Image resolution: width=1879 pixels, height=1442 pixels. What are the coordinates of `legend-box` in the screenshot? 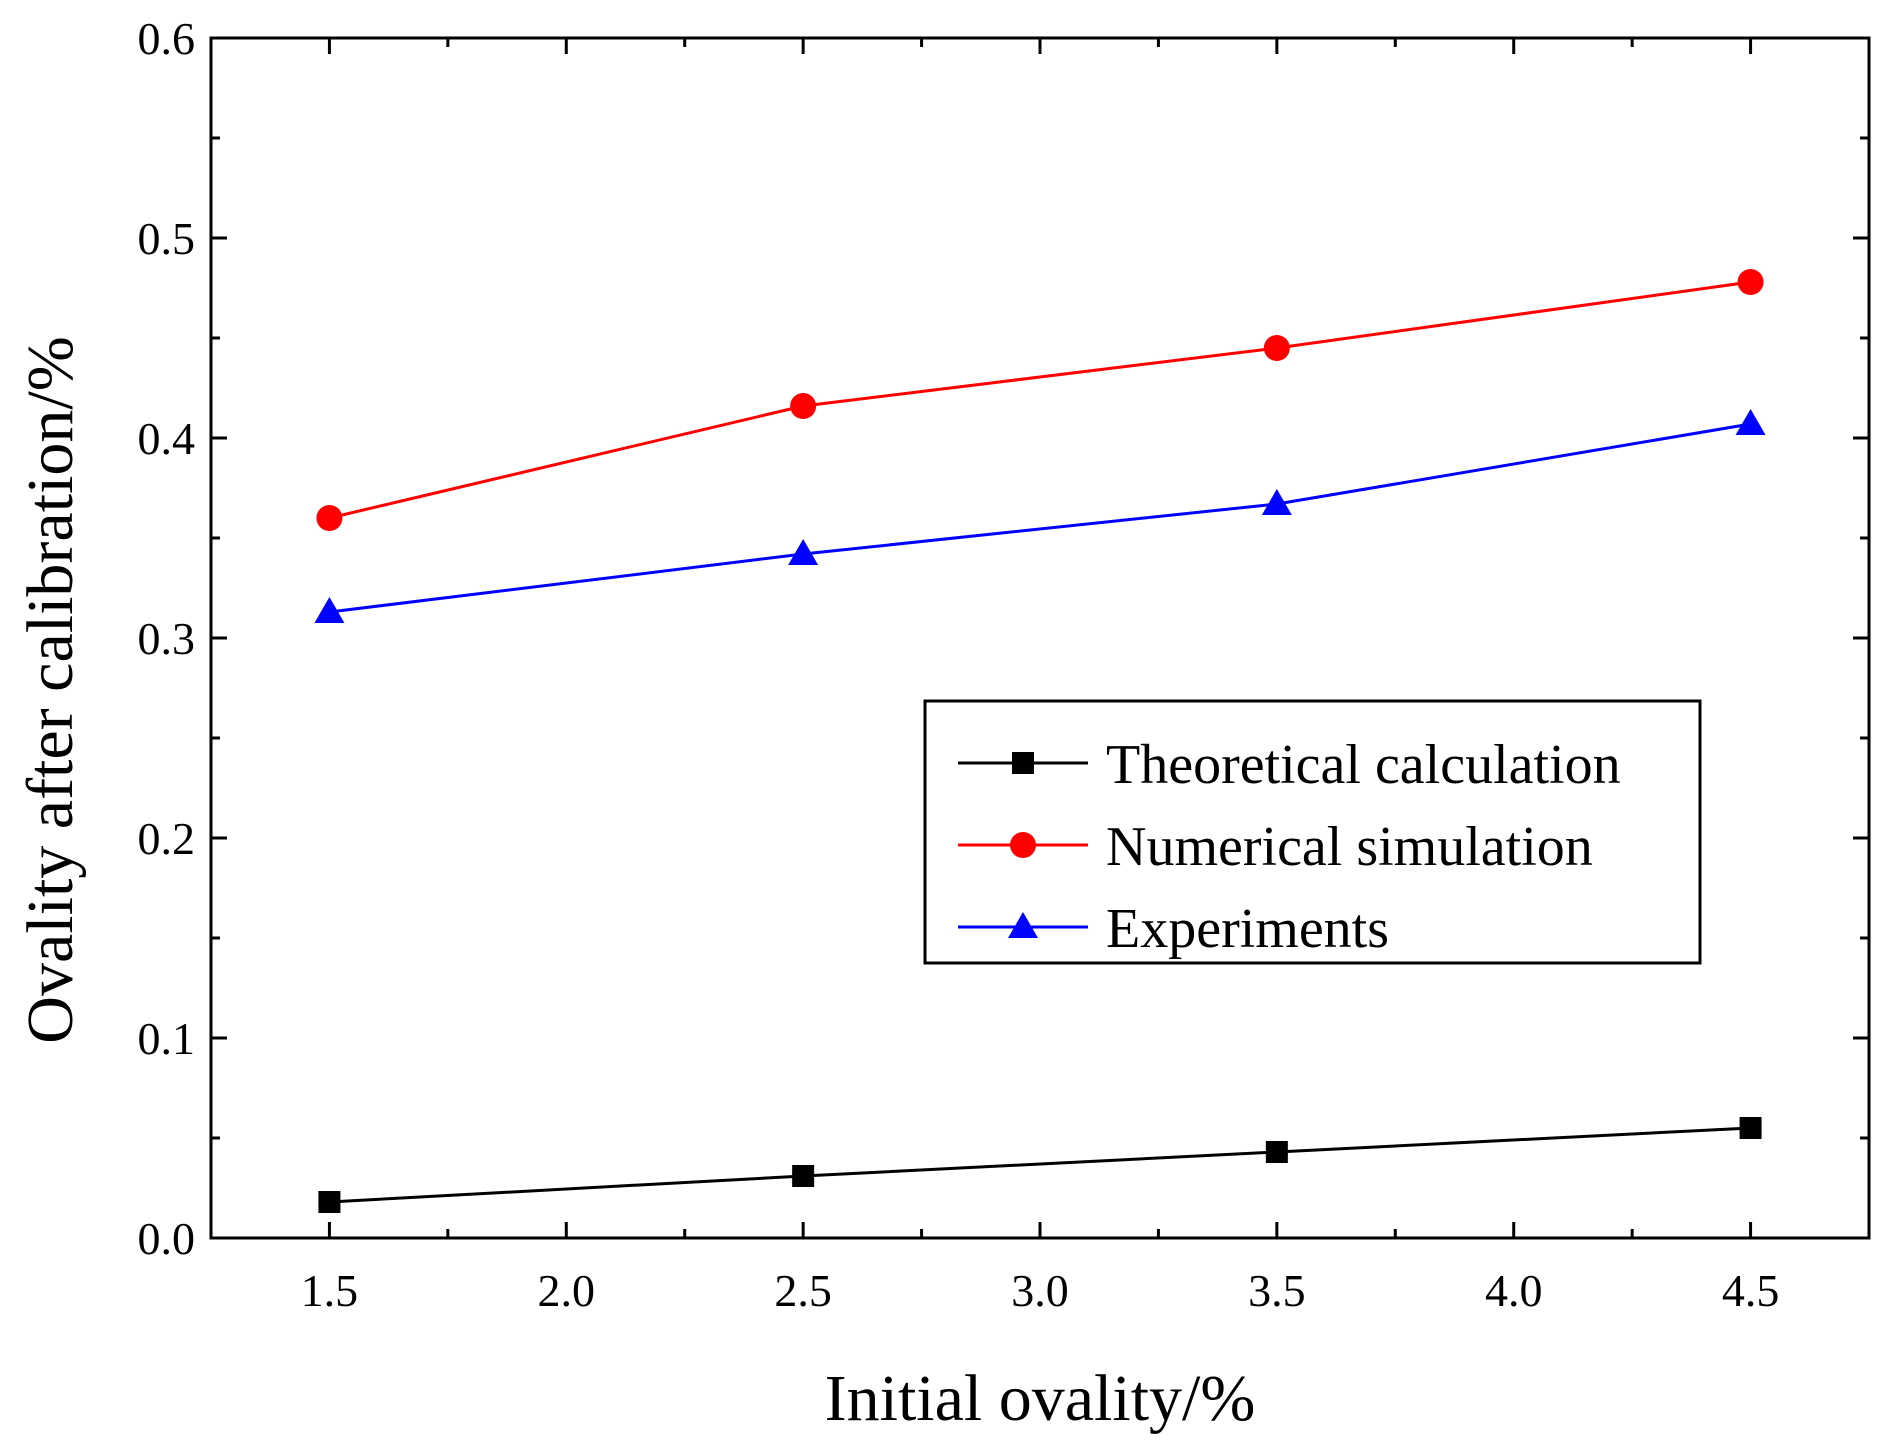 It's located at (1312, 832).